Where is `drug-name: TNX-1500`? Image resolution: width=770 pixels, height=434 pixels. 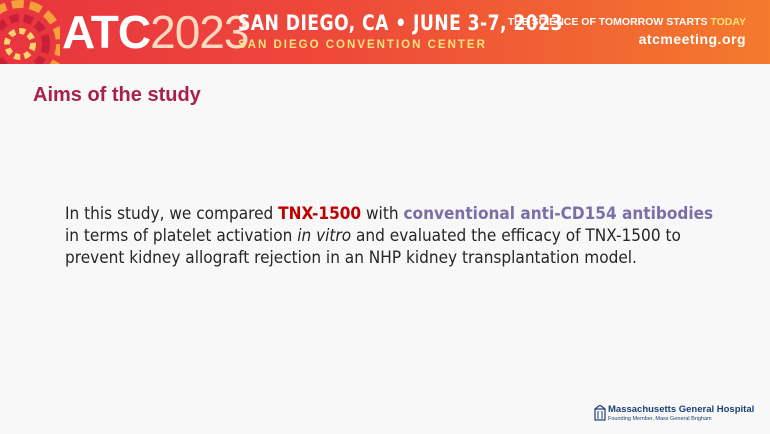 drug-name: TNX-1500 is located at coordinates (320, 213).